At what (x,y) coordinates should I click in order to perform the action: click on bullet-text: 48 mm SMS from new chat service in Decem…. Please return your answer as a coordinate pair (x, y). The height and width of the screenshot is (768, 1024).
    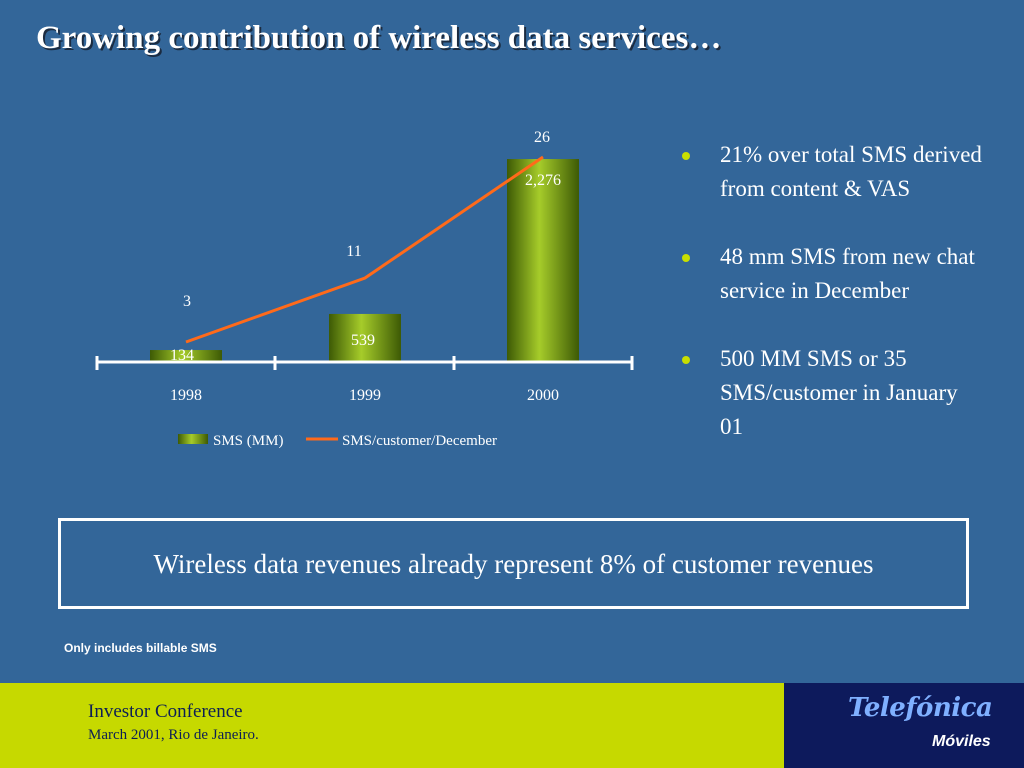
    Looking at the image, I should click on (847, 273).